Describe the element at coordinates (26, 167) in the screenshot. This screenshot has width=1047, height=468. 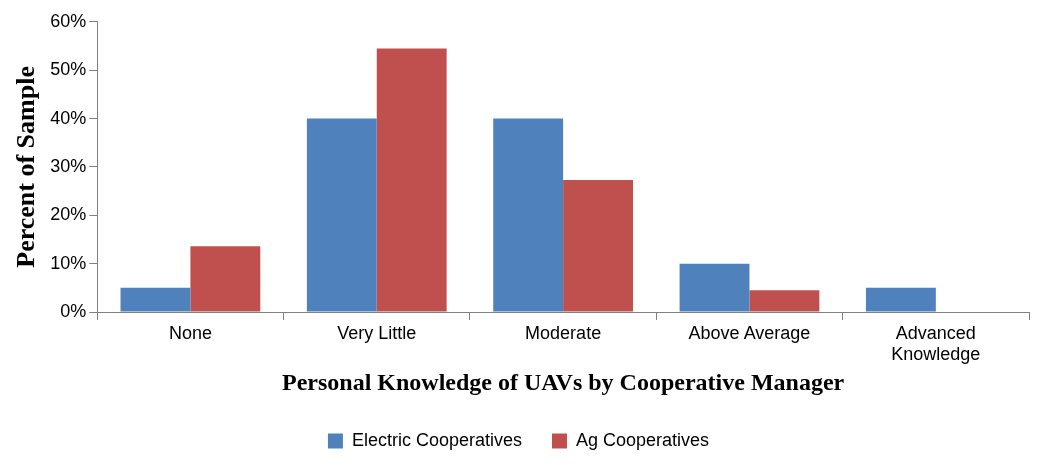
I see `y-axis-title: Percent of Sample` at that location.